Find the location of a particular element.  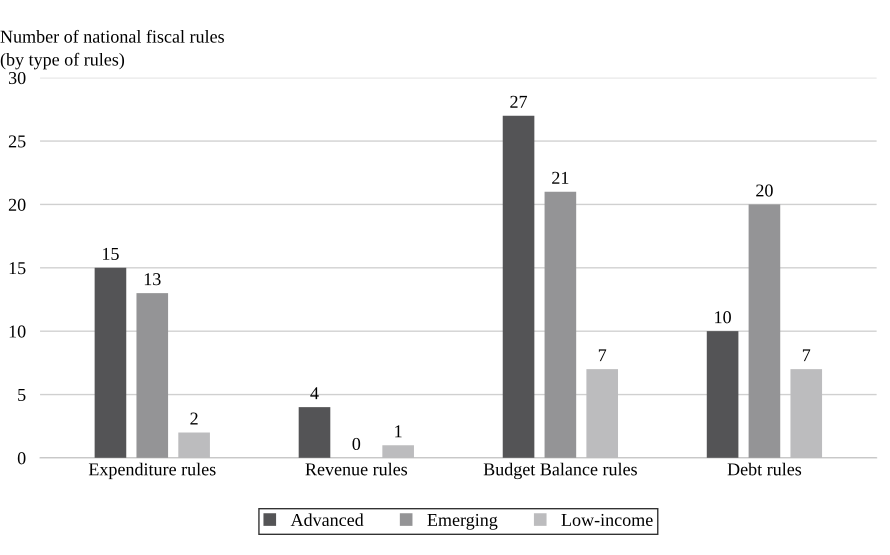

legend-label: Low-income is located at coordinates (607, 520).